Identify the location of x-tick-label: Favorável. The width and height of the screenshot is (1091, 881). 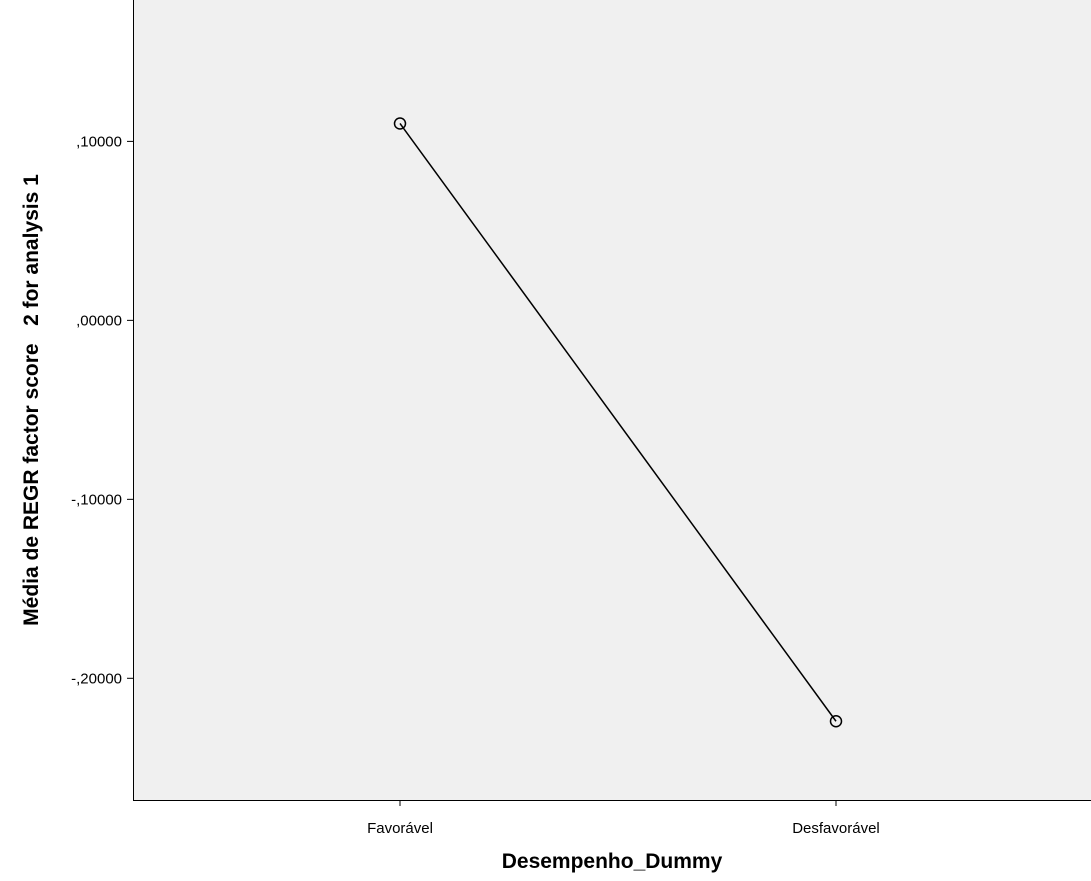
(400, 828).